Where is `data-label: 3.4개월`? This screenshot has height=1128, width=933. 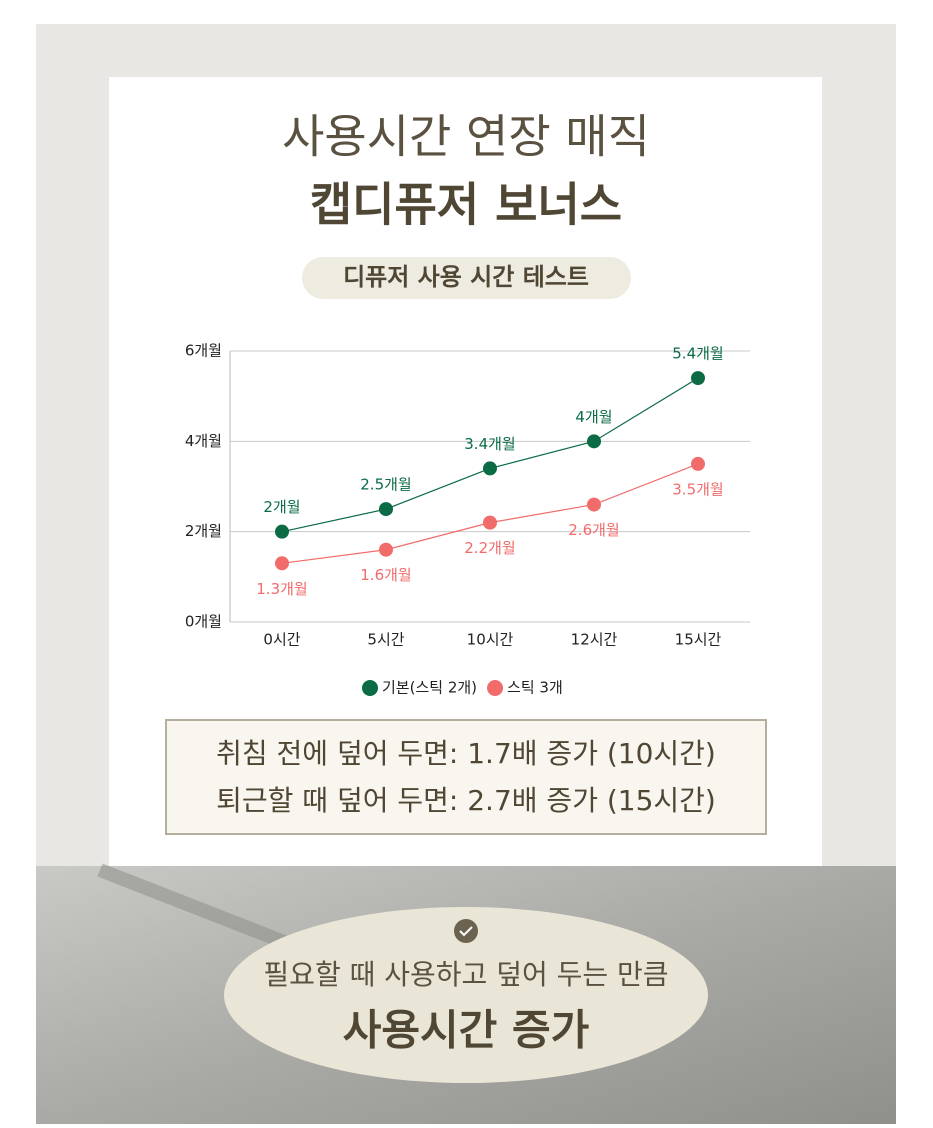 data-label: 3.4개월 is located at coordinates (489, 444).